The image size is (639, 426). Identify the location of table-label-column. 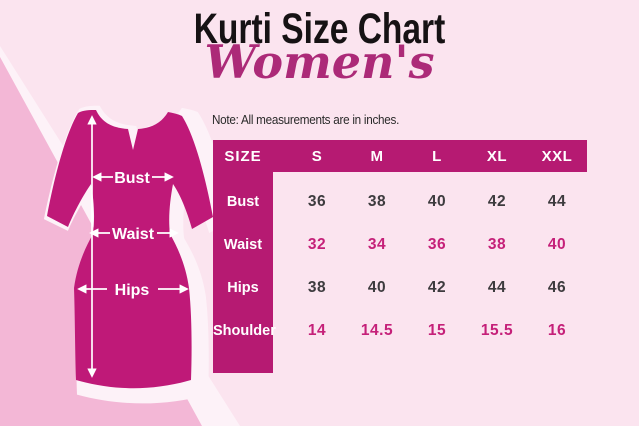
(243, 256).